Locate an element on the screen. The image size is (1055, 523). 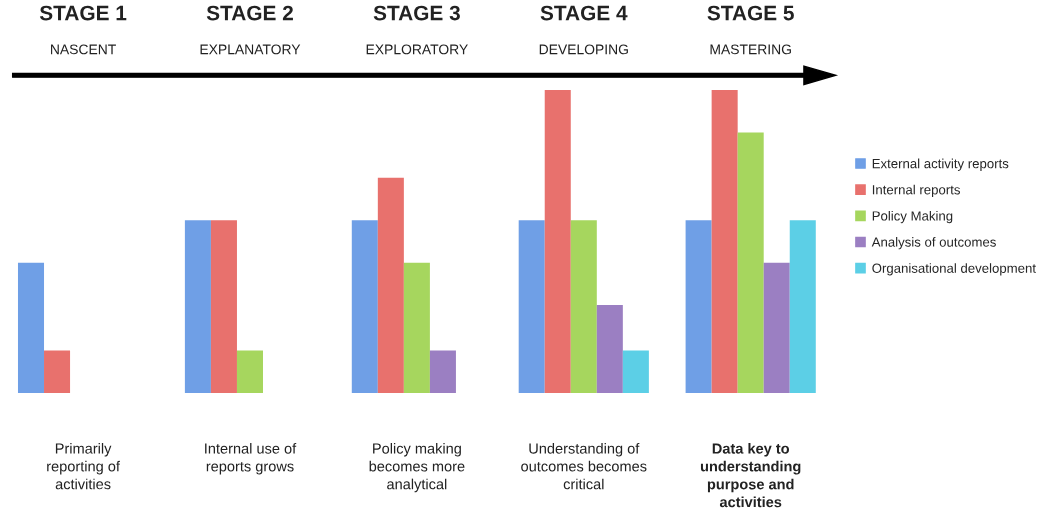
text: EXPLORATORY is located at coordinates (417, 49).